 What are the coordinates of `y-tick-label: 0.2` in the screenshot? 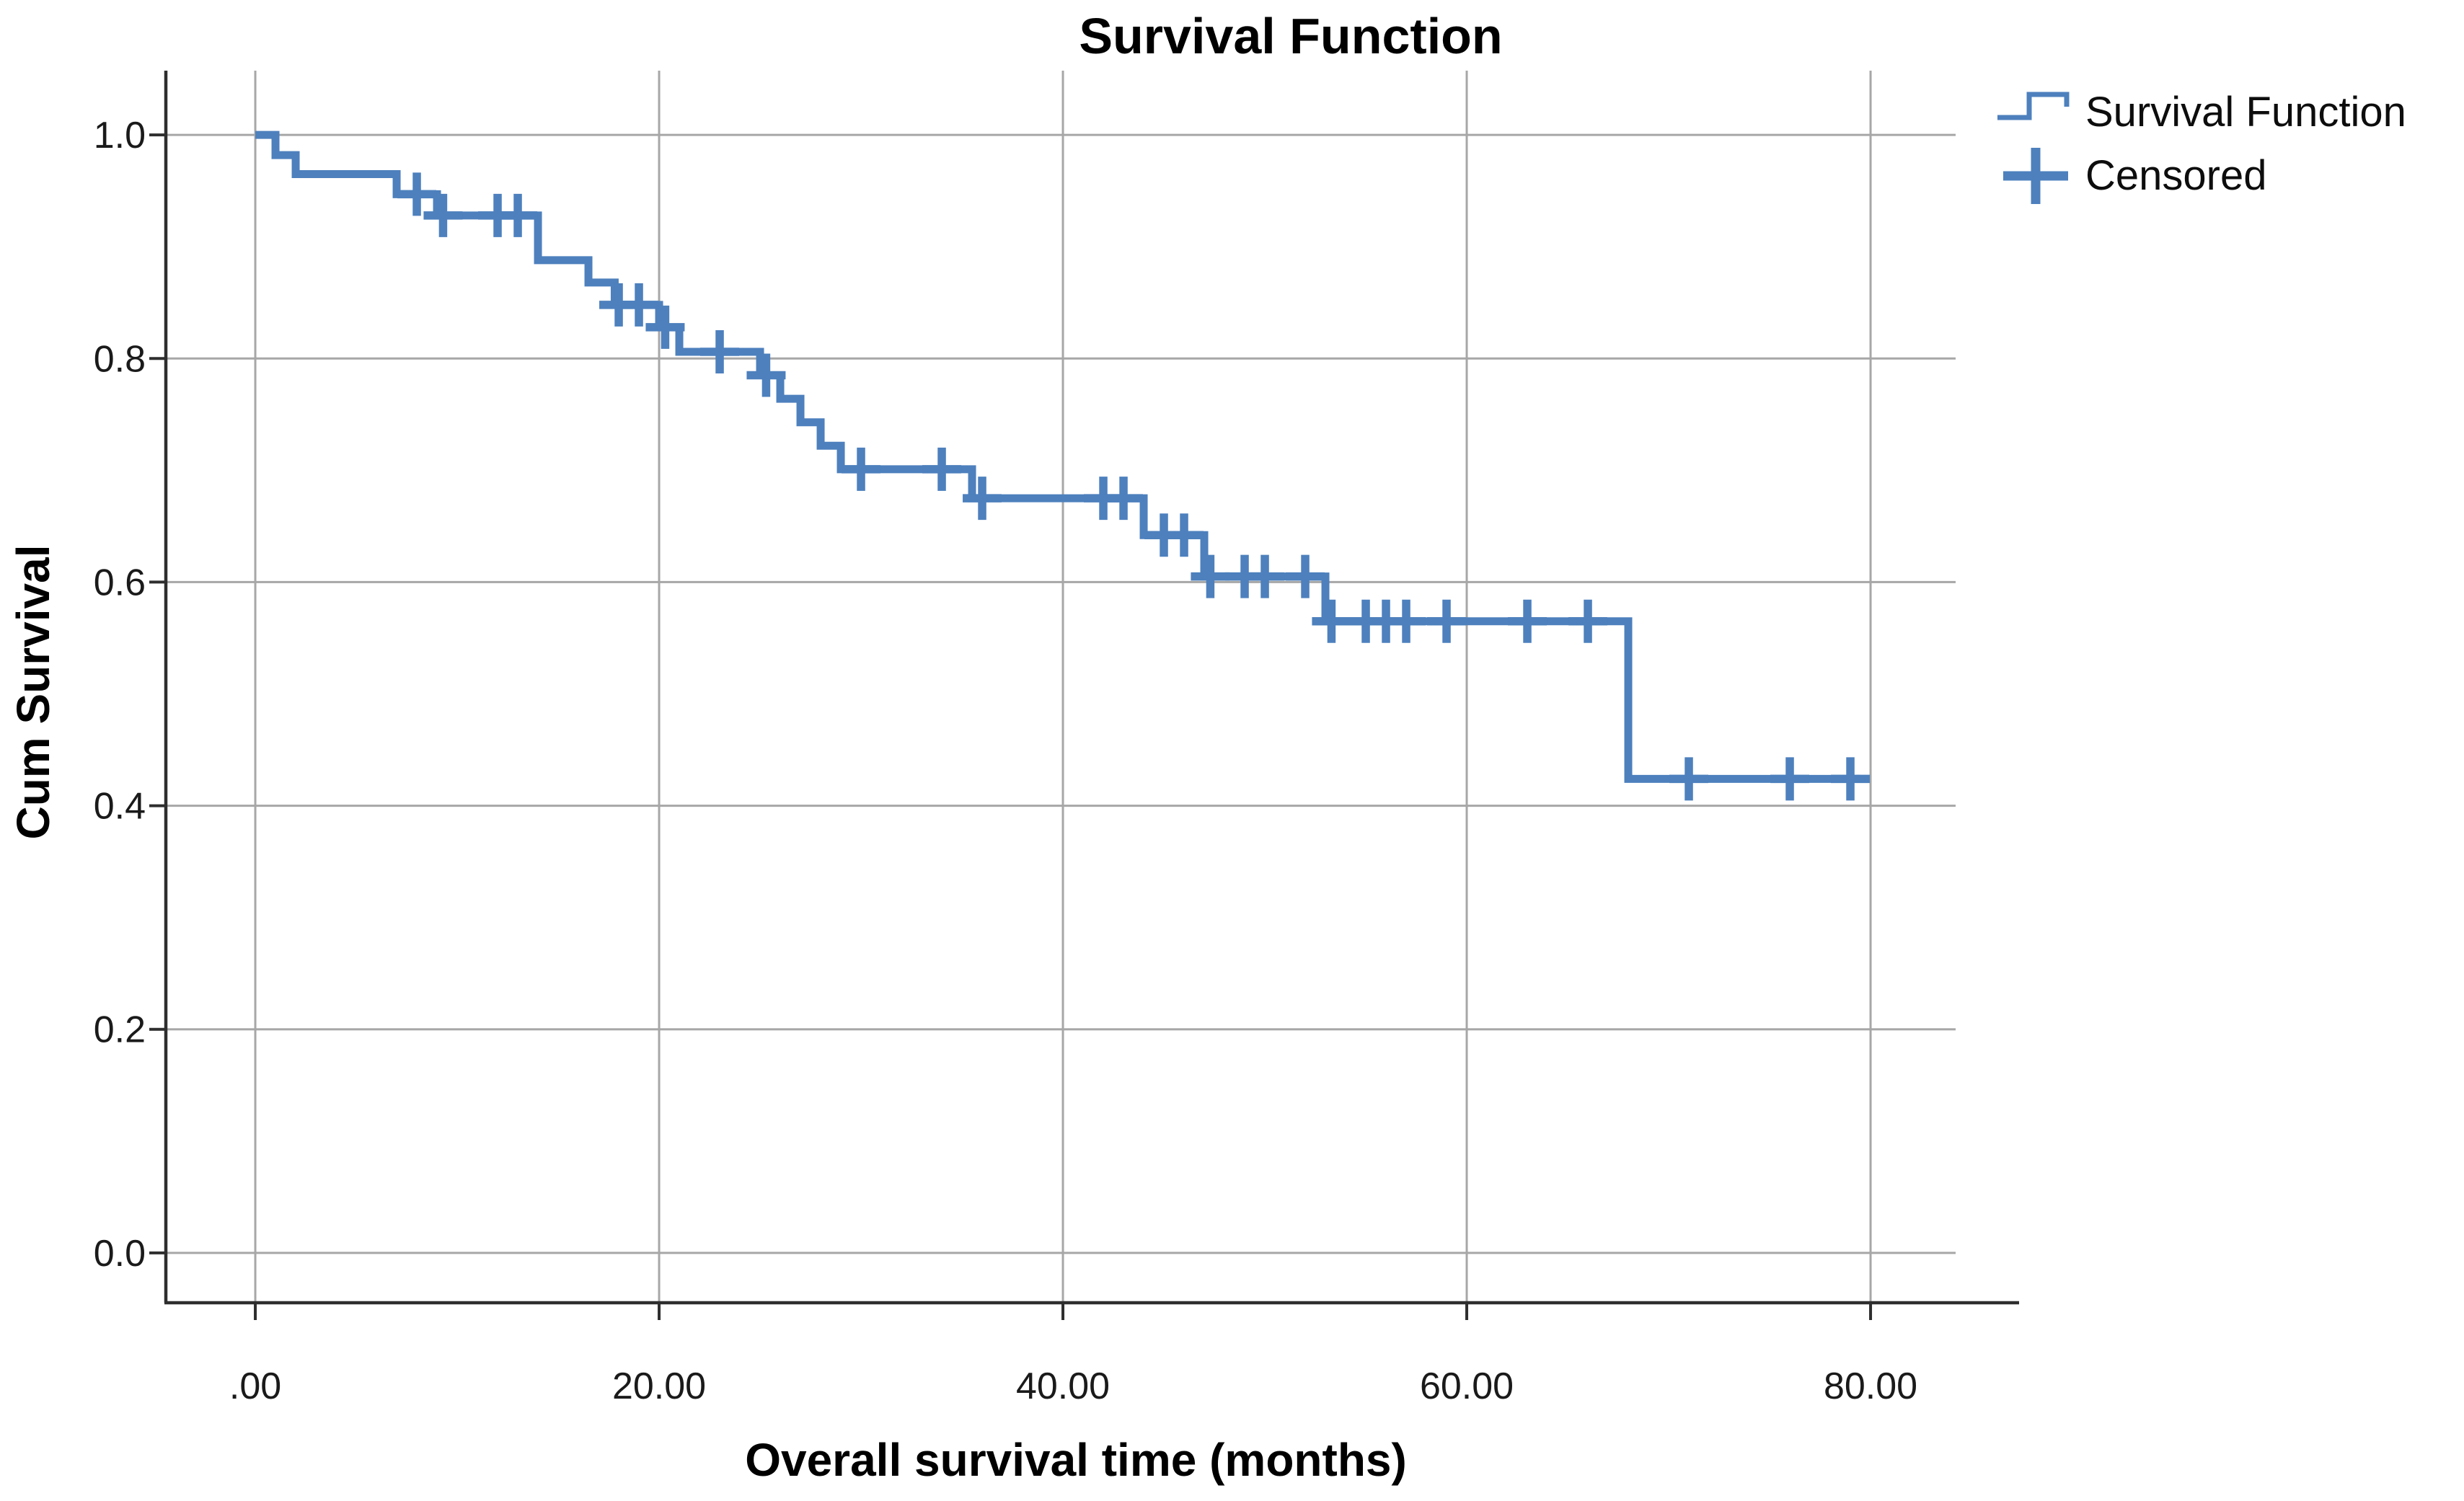 It's located at (120, 1030).